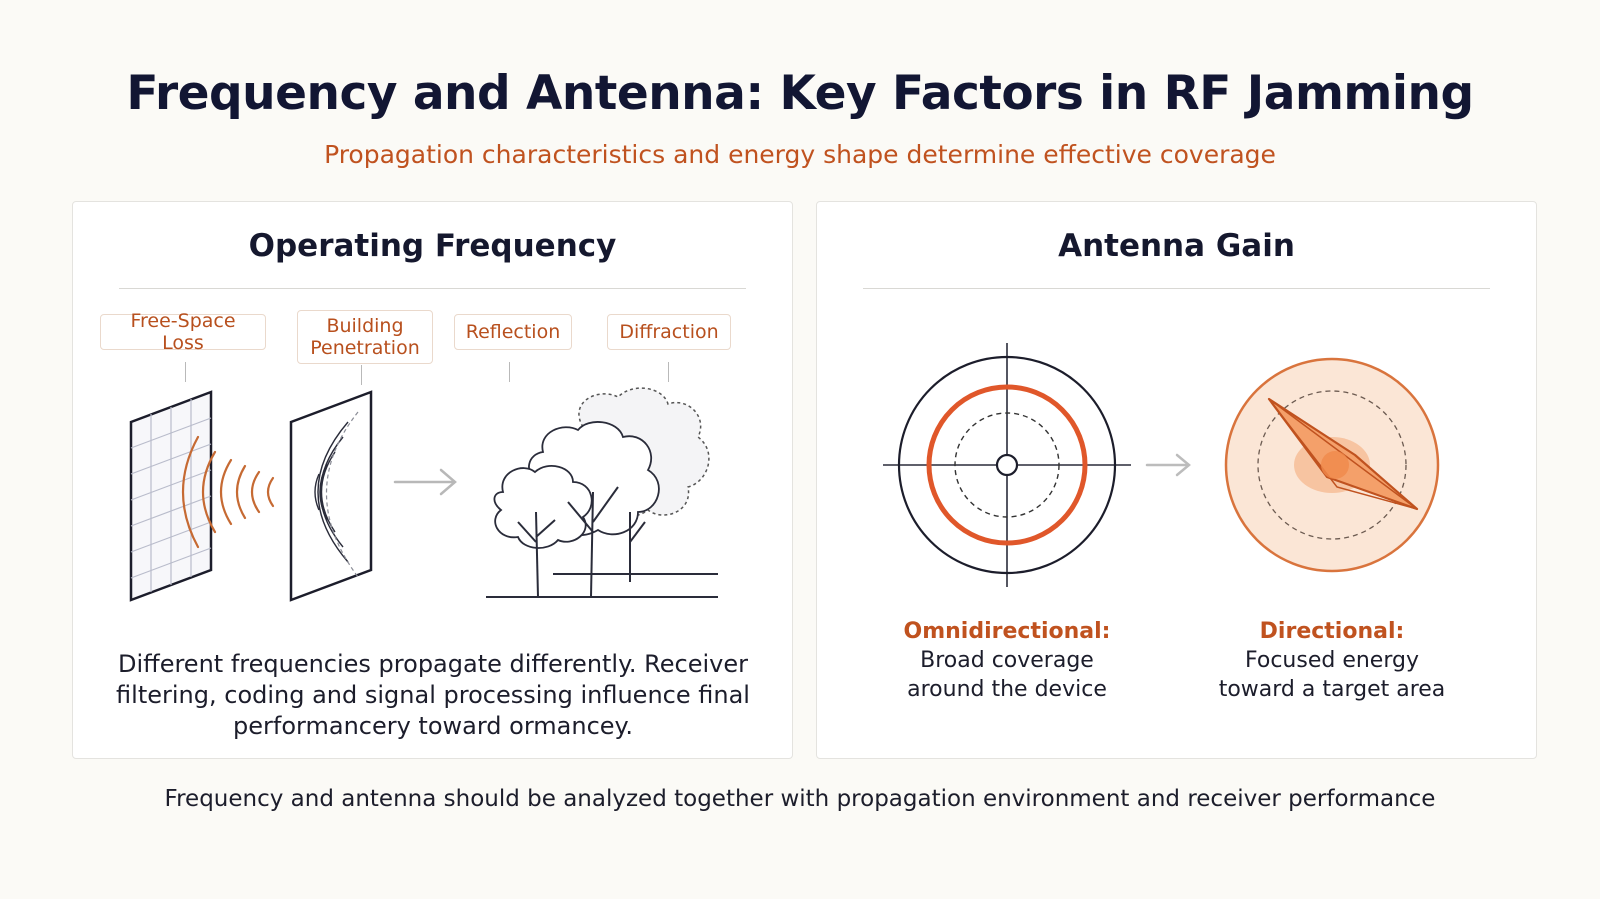 The height and width of the screenshot is (899, 1600). What do you see at coordinates (602, 492) in the screenshot?
I see `trees-icon` at bounding box center [602, 492].